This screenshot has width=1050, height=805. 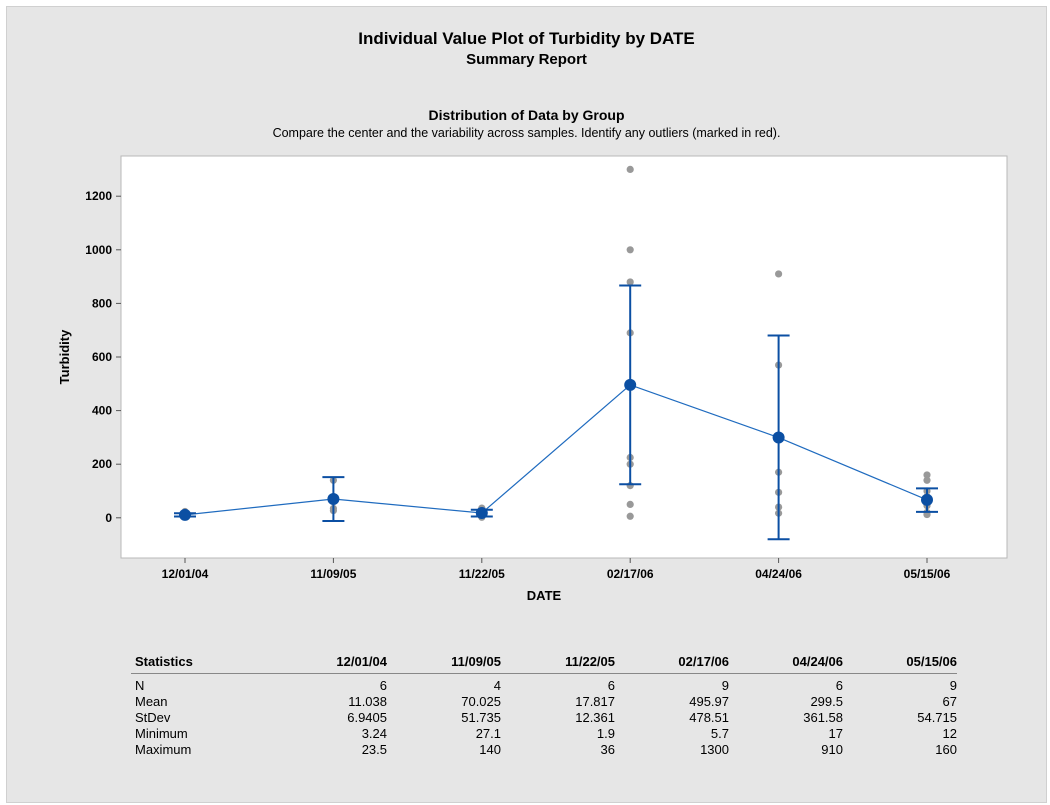 What do you see at coordinates (778, 574) in the screenshot?
I see `x-tick-label: 04/24/06` at bounding box center [778, 574].